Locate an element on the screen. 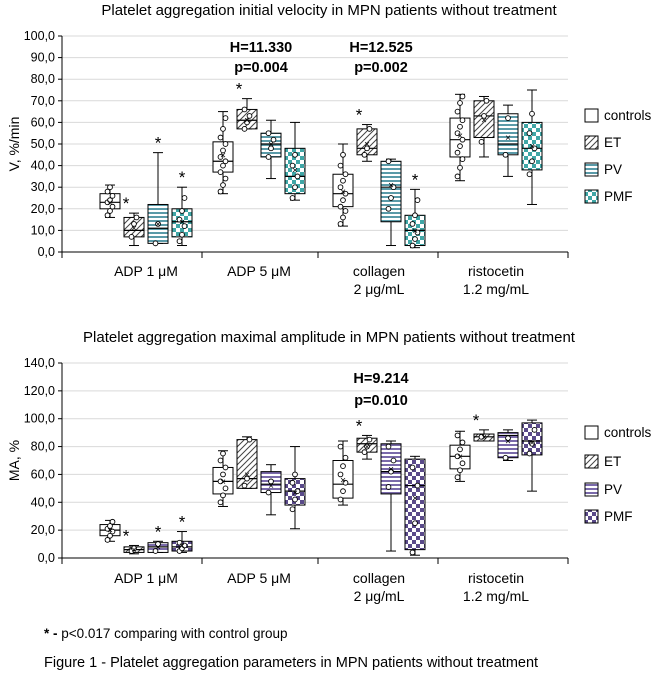 The width and height of the screenshot is (661, 678). y-tick-label: 60,0 is located at coordinates (43, 122).